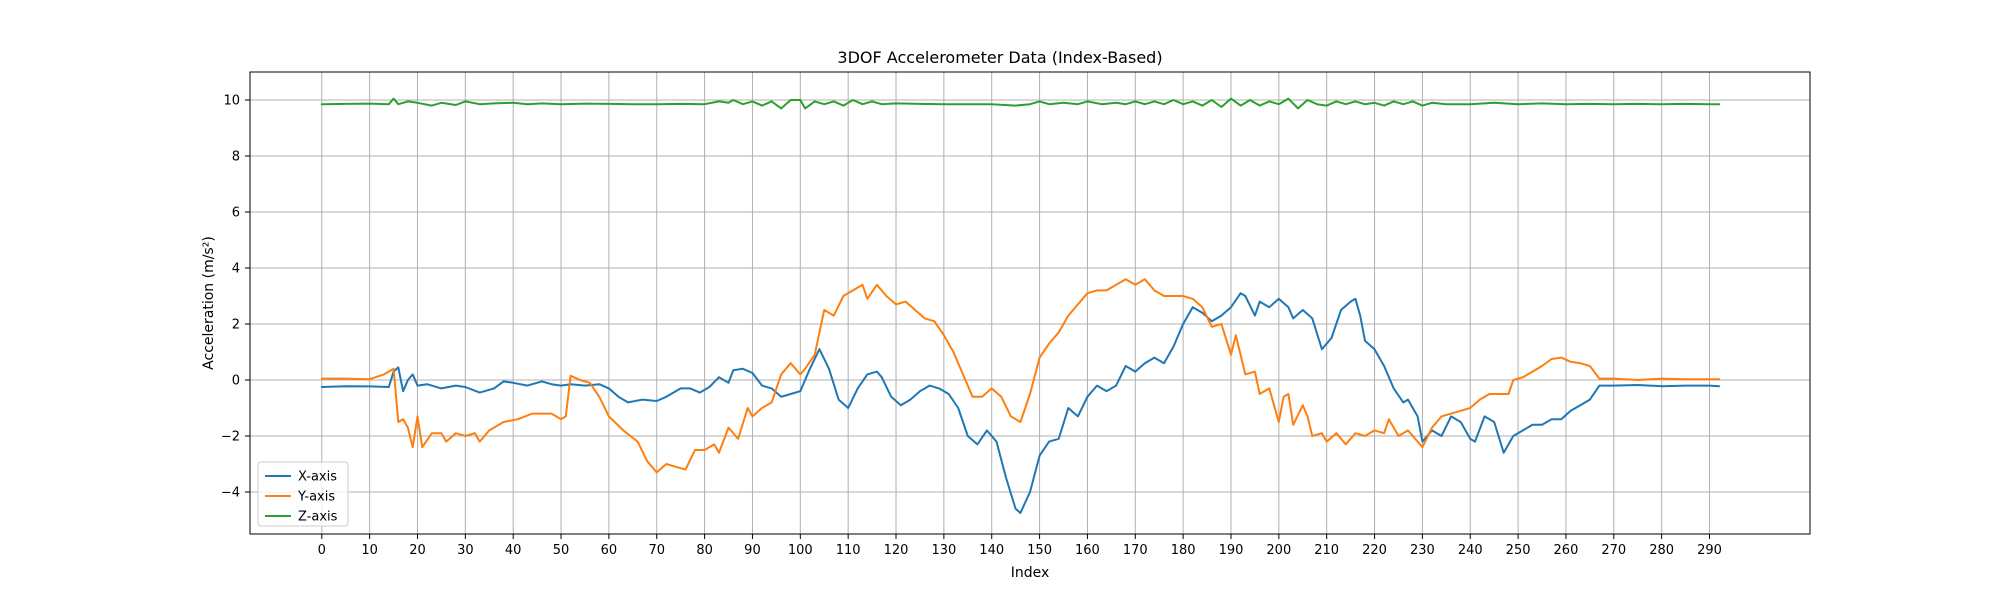  Describe the element at coordinates (561, 550) in the screenshot. I see `x-tick-label: 50` at that location.